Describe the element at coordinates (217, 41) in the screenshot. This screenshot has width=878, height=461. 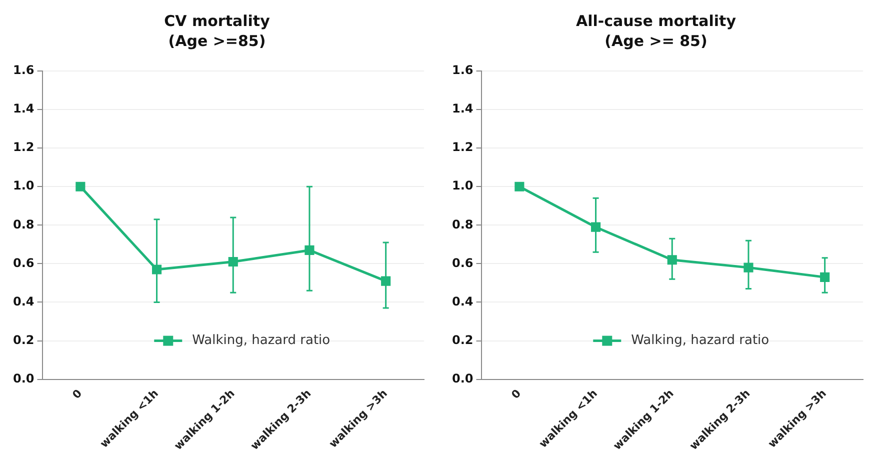
I see `chart-subtitle: (Age >=85)` at that location.